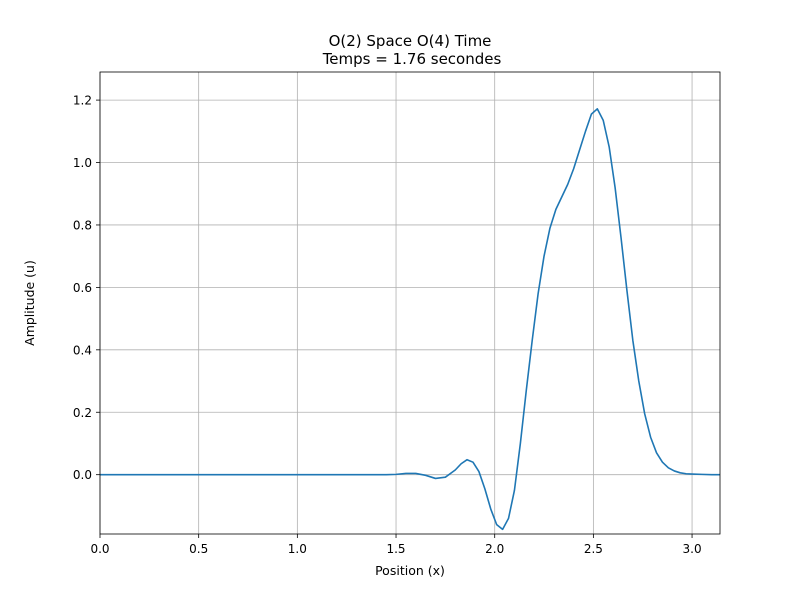  What do you see at coordinates (593, 549) in the screenshot?
I see `x-tick-label: 2.5` at bounding box center [593, 549].